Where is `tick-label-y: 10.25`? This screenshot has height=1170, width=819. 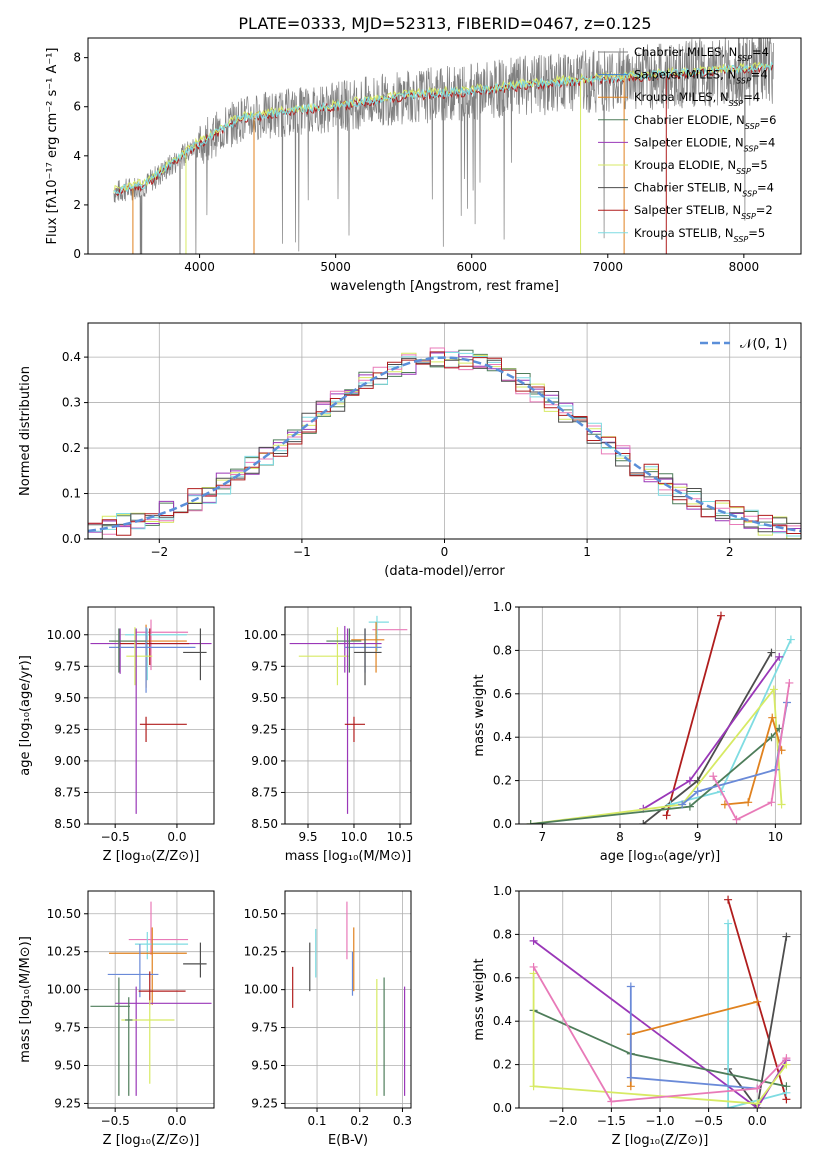 tick-label-y: 10.25 is located at coordinates (64, 952).